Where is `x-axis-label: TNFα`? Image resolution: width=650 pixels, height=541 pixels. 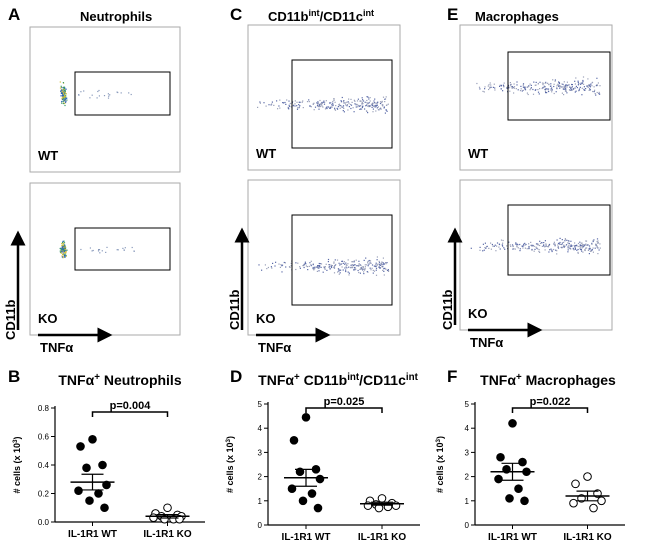 x-axis-label: TNFα is located at coordinates (274, 347).